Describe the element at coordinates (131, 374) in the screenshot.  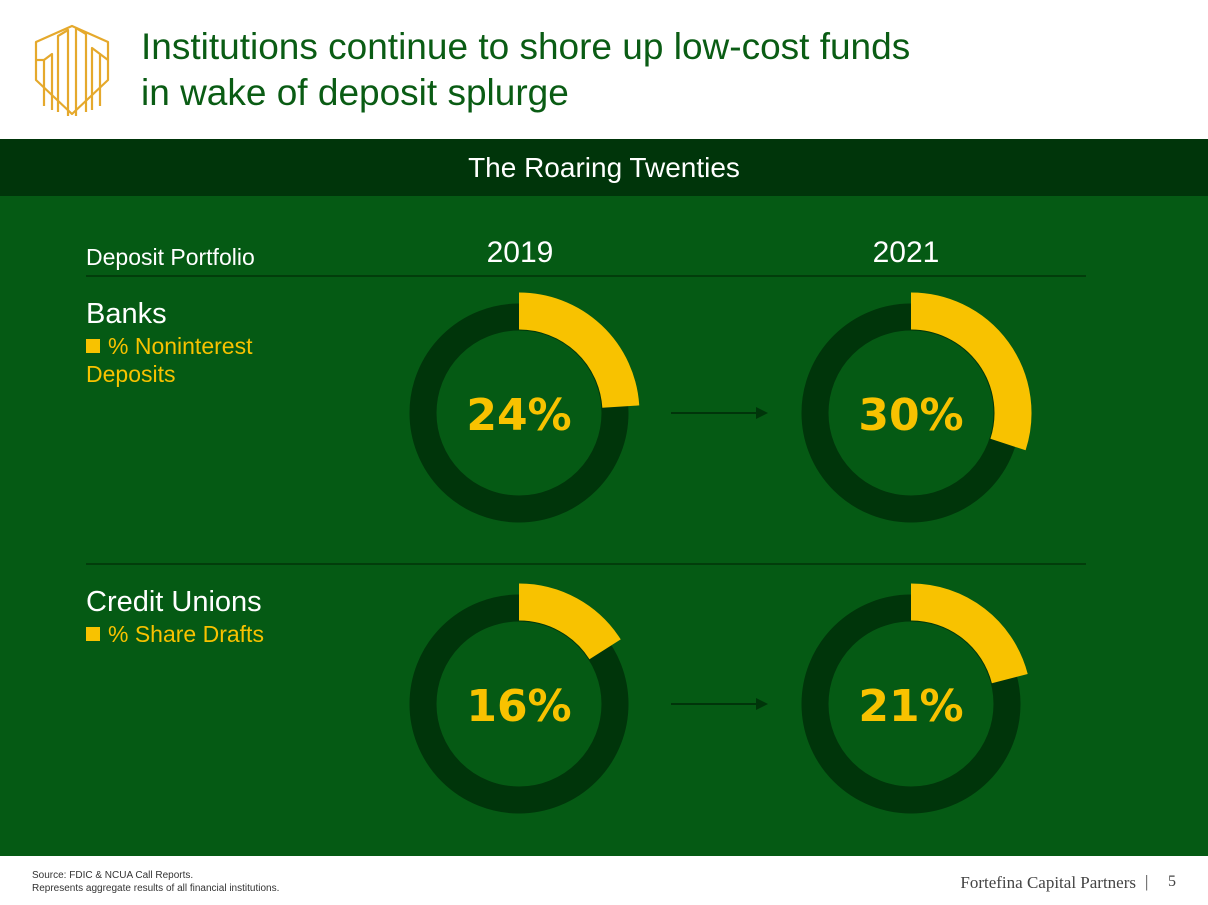
I see `legend-label-banks-2: Deposits` at that location.